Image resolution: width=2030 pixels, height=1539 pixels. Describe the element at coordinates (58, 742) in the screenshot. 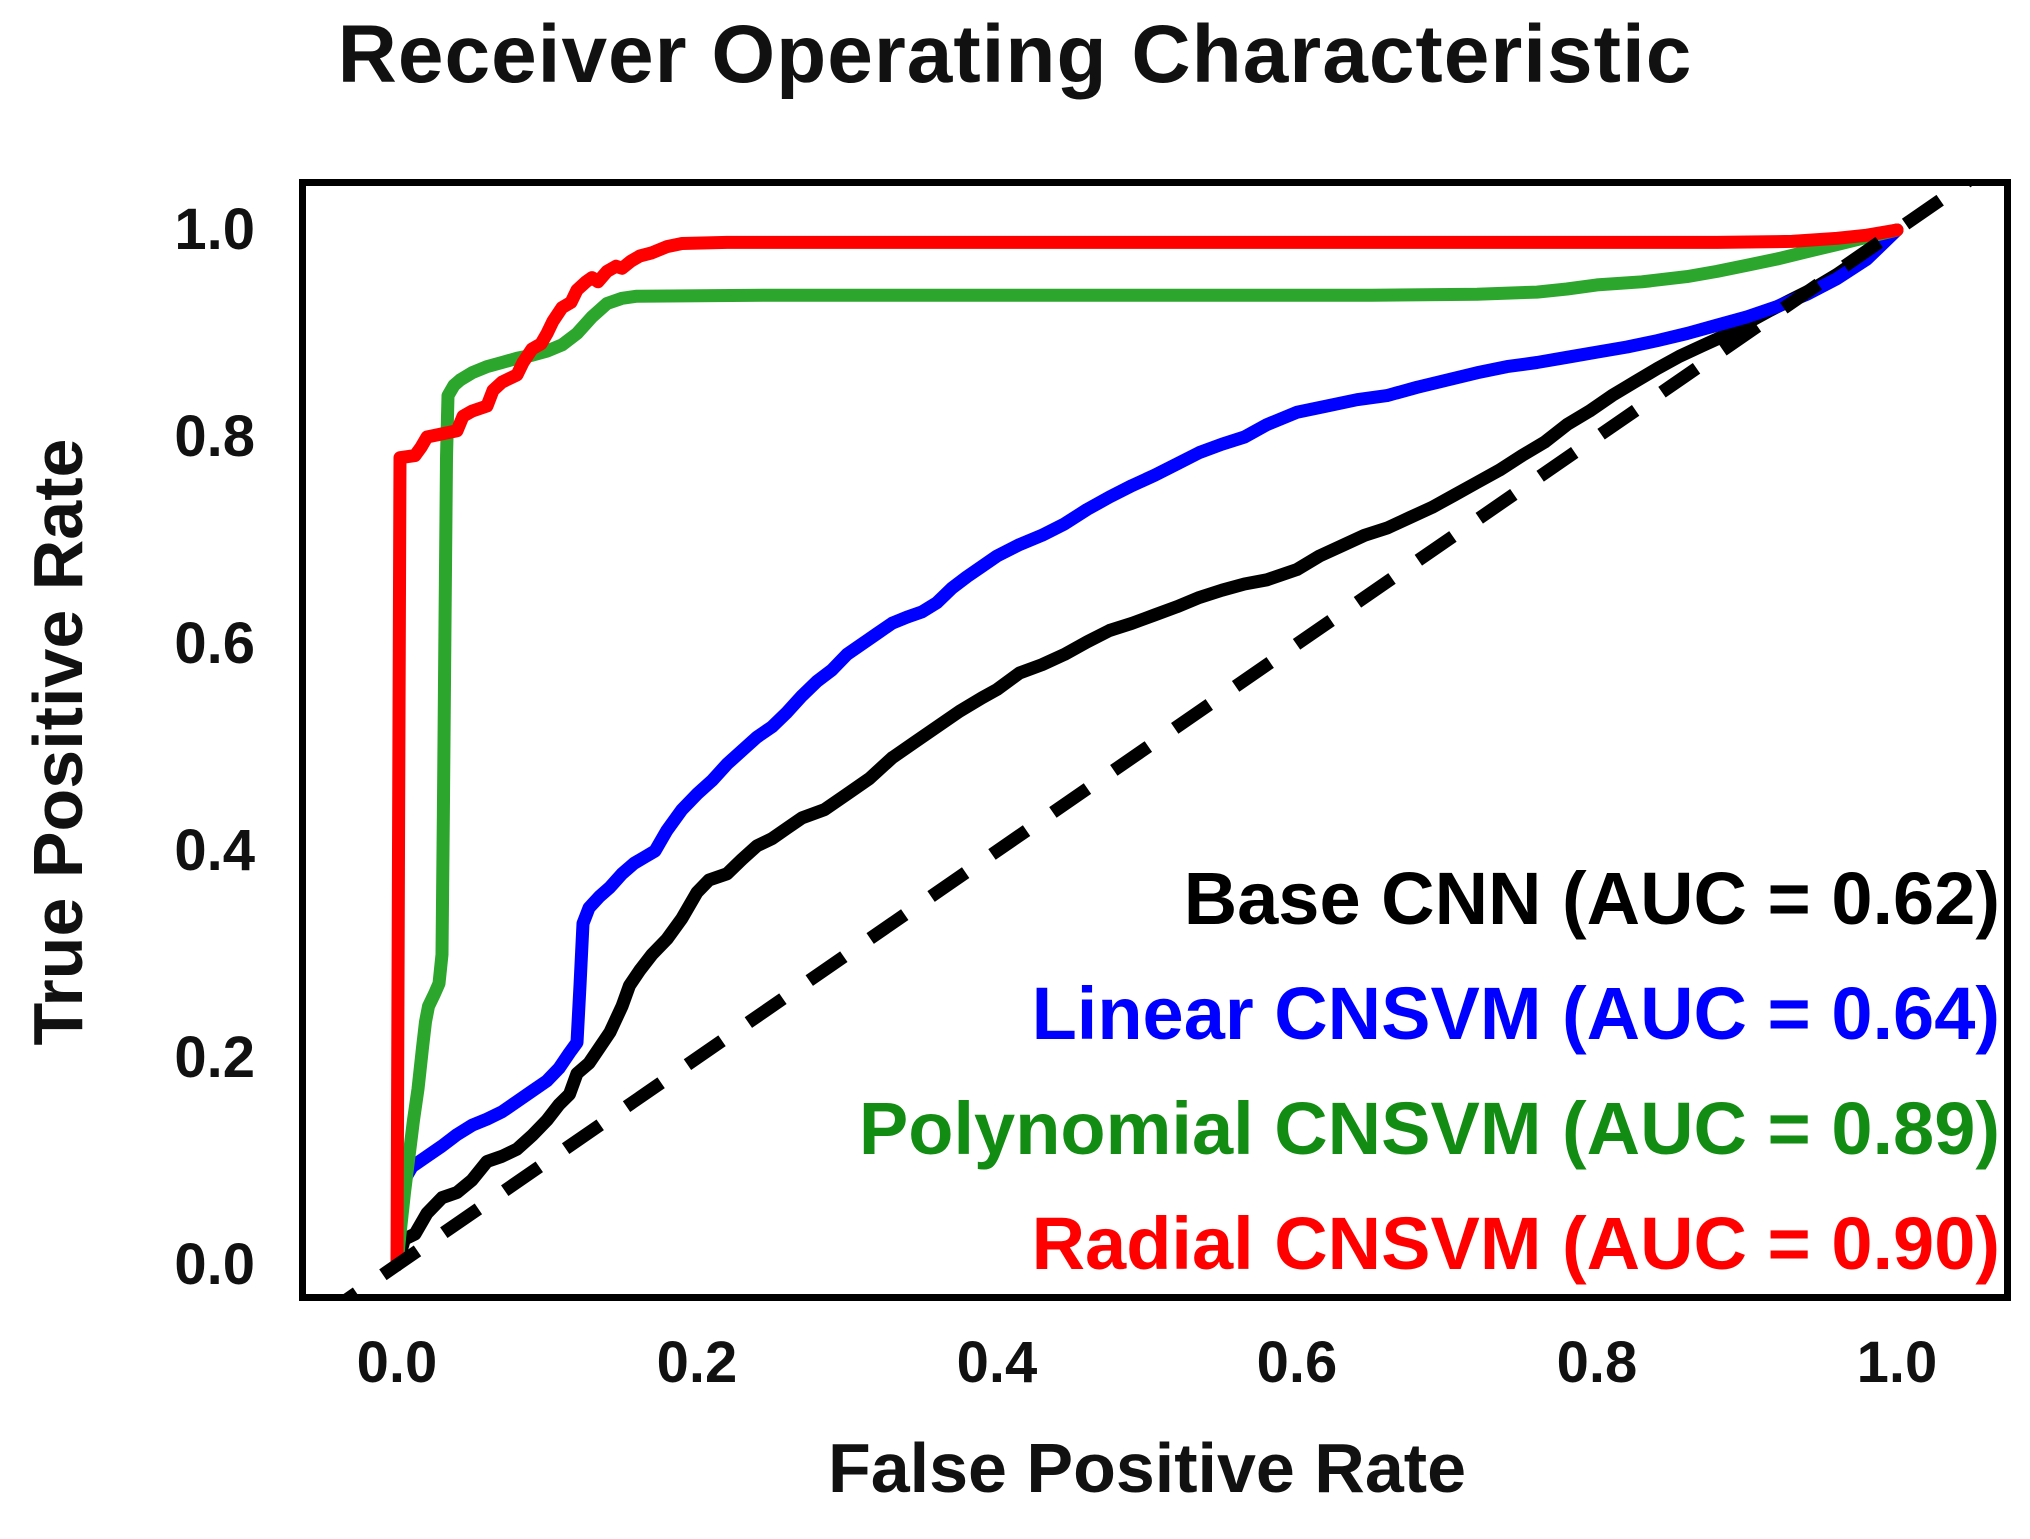

I see `y-axis-label: True Positive Rate` at that location.